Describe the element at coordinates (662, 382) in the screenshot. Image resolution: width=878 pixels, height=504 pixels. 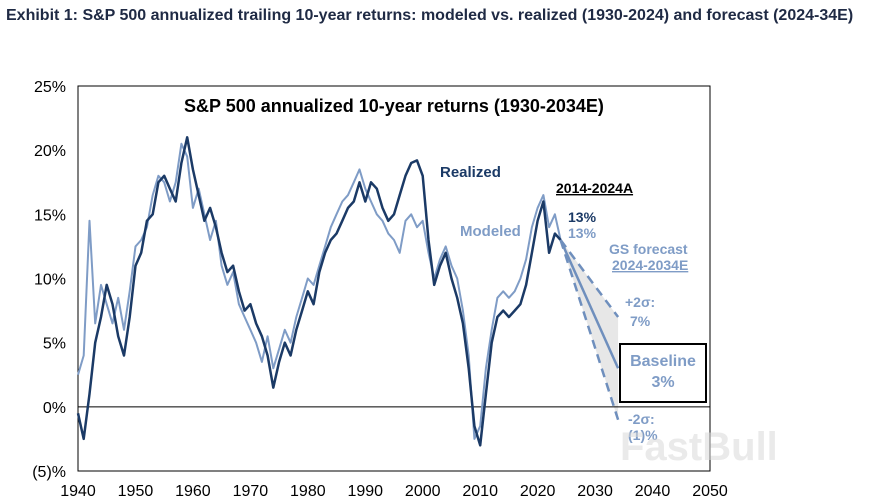
I see `baseline-value: 3%` at that location.